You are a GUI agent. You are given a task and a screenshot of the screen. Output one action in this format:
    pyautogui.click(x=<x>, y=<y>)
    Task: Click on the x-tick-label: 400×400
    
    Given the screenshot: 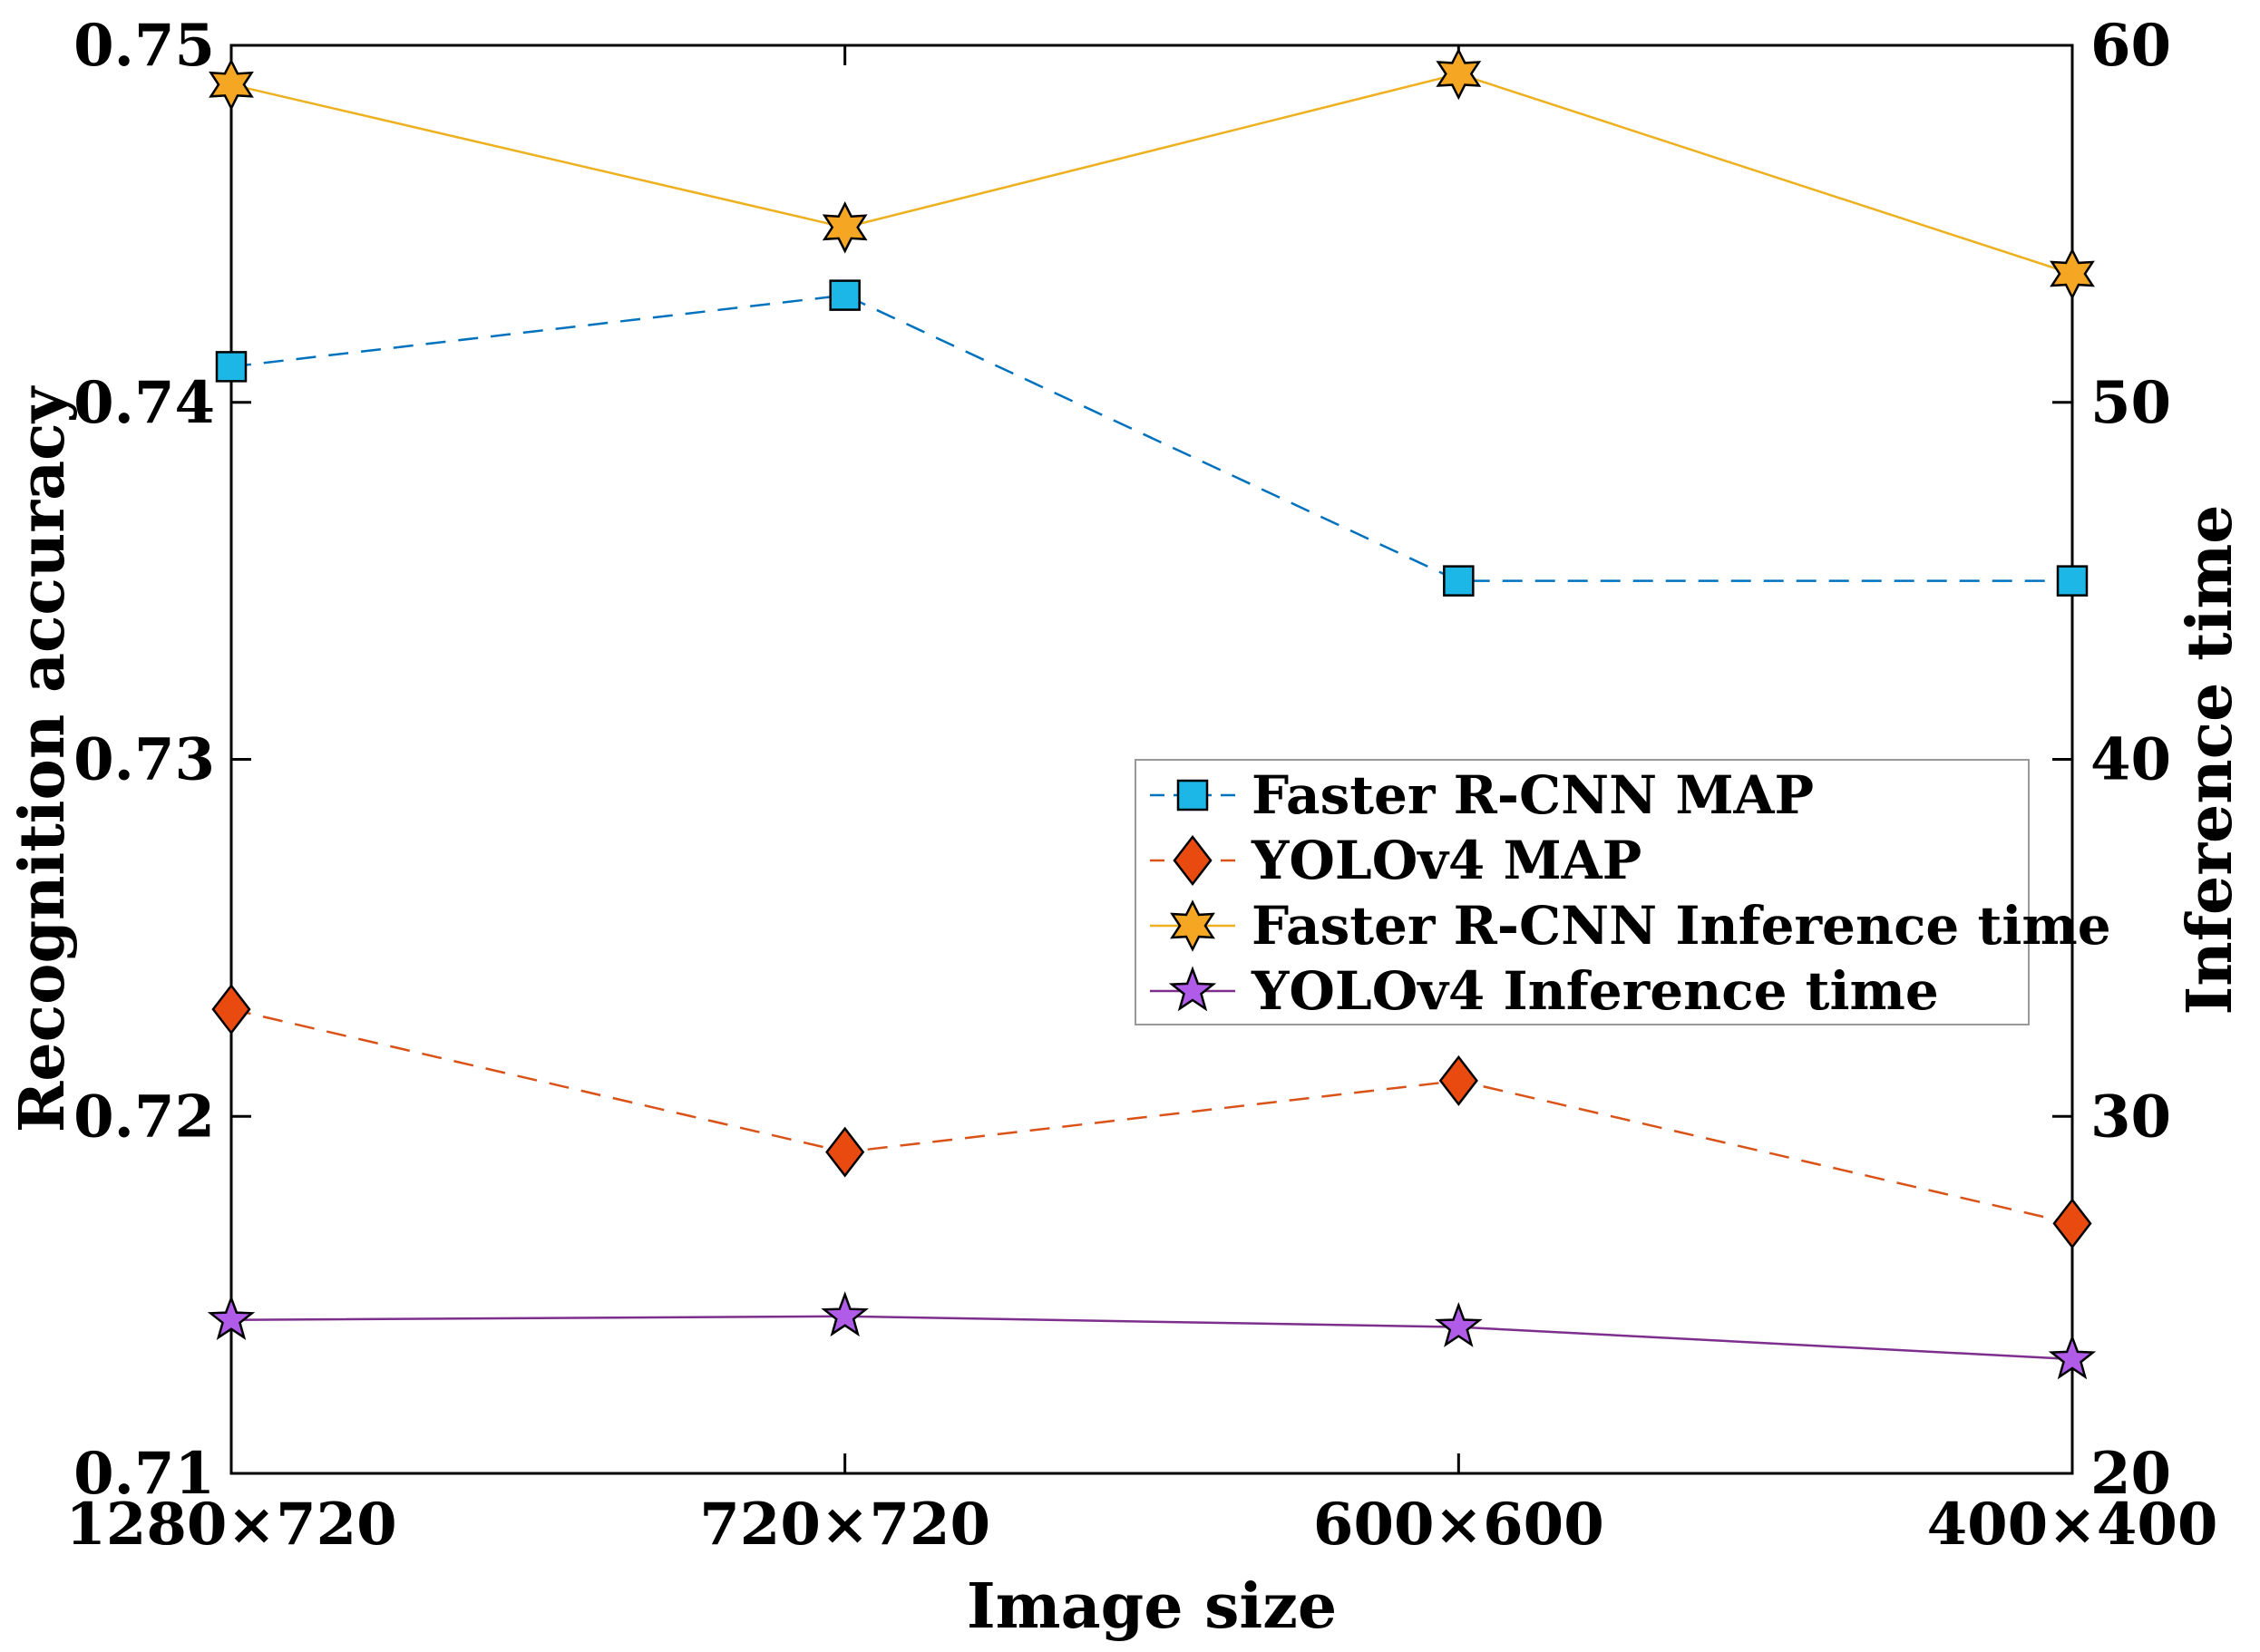 What is the action you would take?
    pyautogui.click(x=2072, y=1525)
    